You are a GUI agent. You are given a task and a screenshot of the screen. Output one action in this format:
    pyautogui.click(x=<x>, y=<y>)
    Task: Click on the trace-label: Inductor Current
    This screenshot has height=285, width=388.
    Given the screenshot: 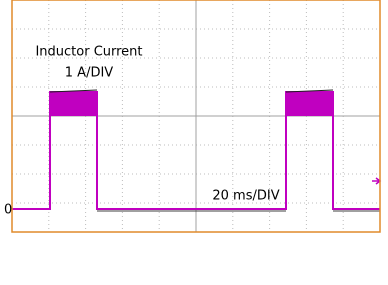 What is the action you would take?
    pyautogui.click(x=88, y=52)
    